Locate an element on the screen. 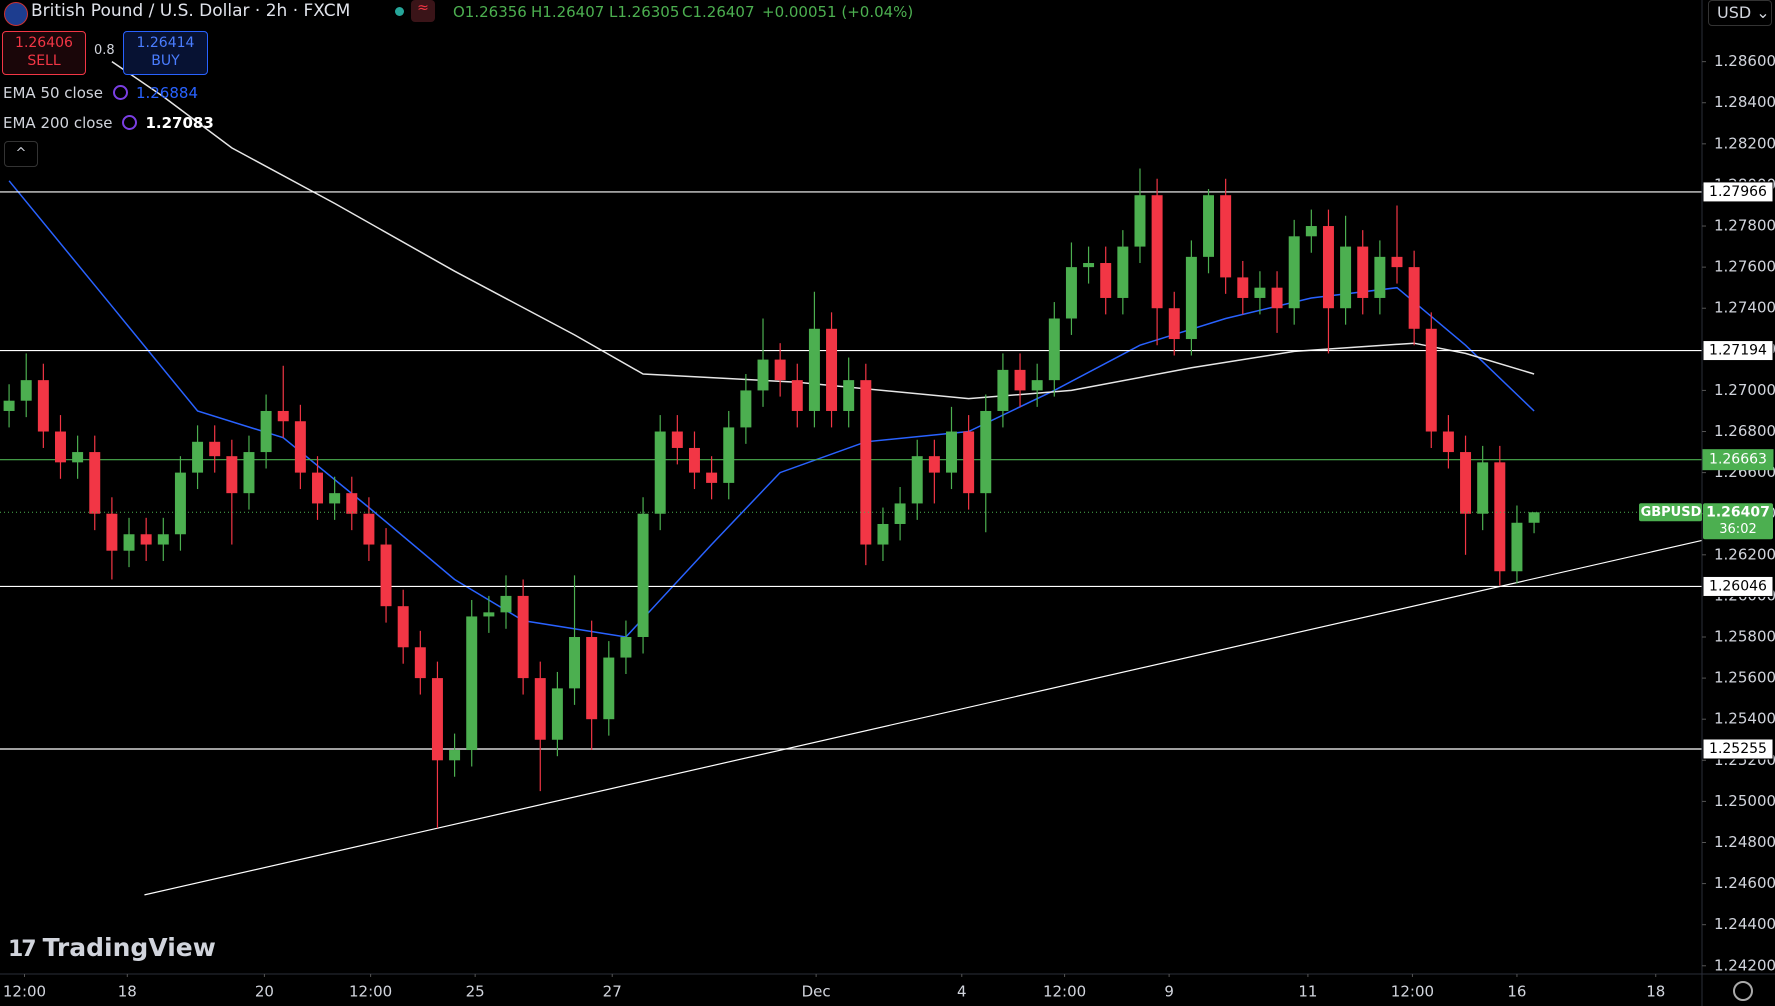 The height and width of the screenshot is (1006, 1775). sell-button: 1.26406 SELL is located at coordinates (44, 53).